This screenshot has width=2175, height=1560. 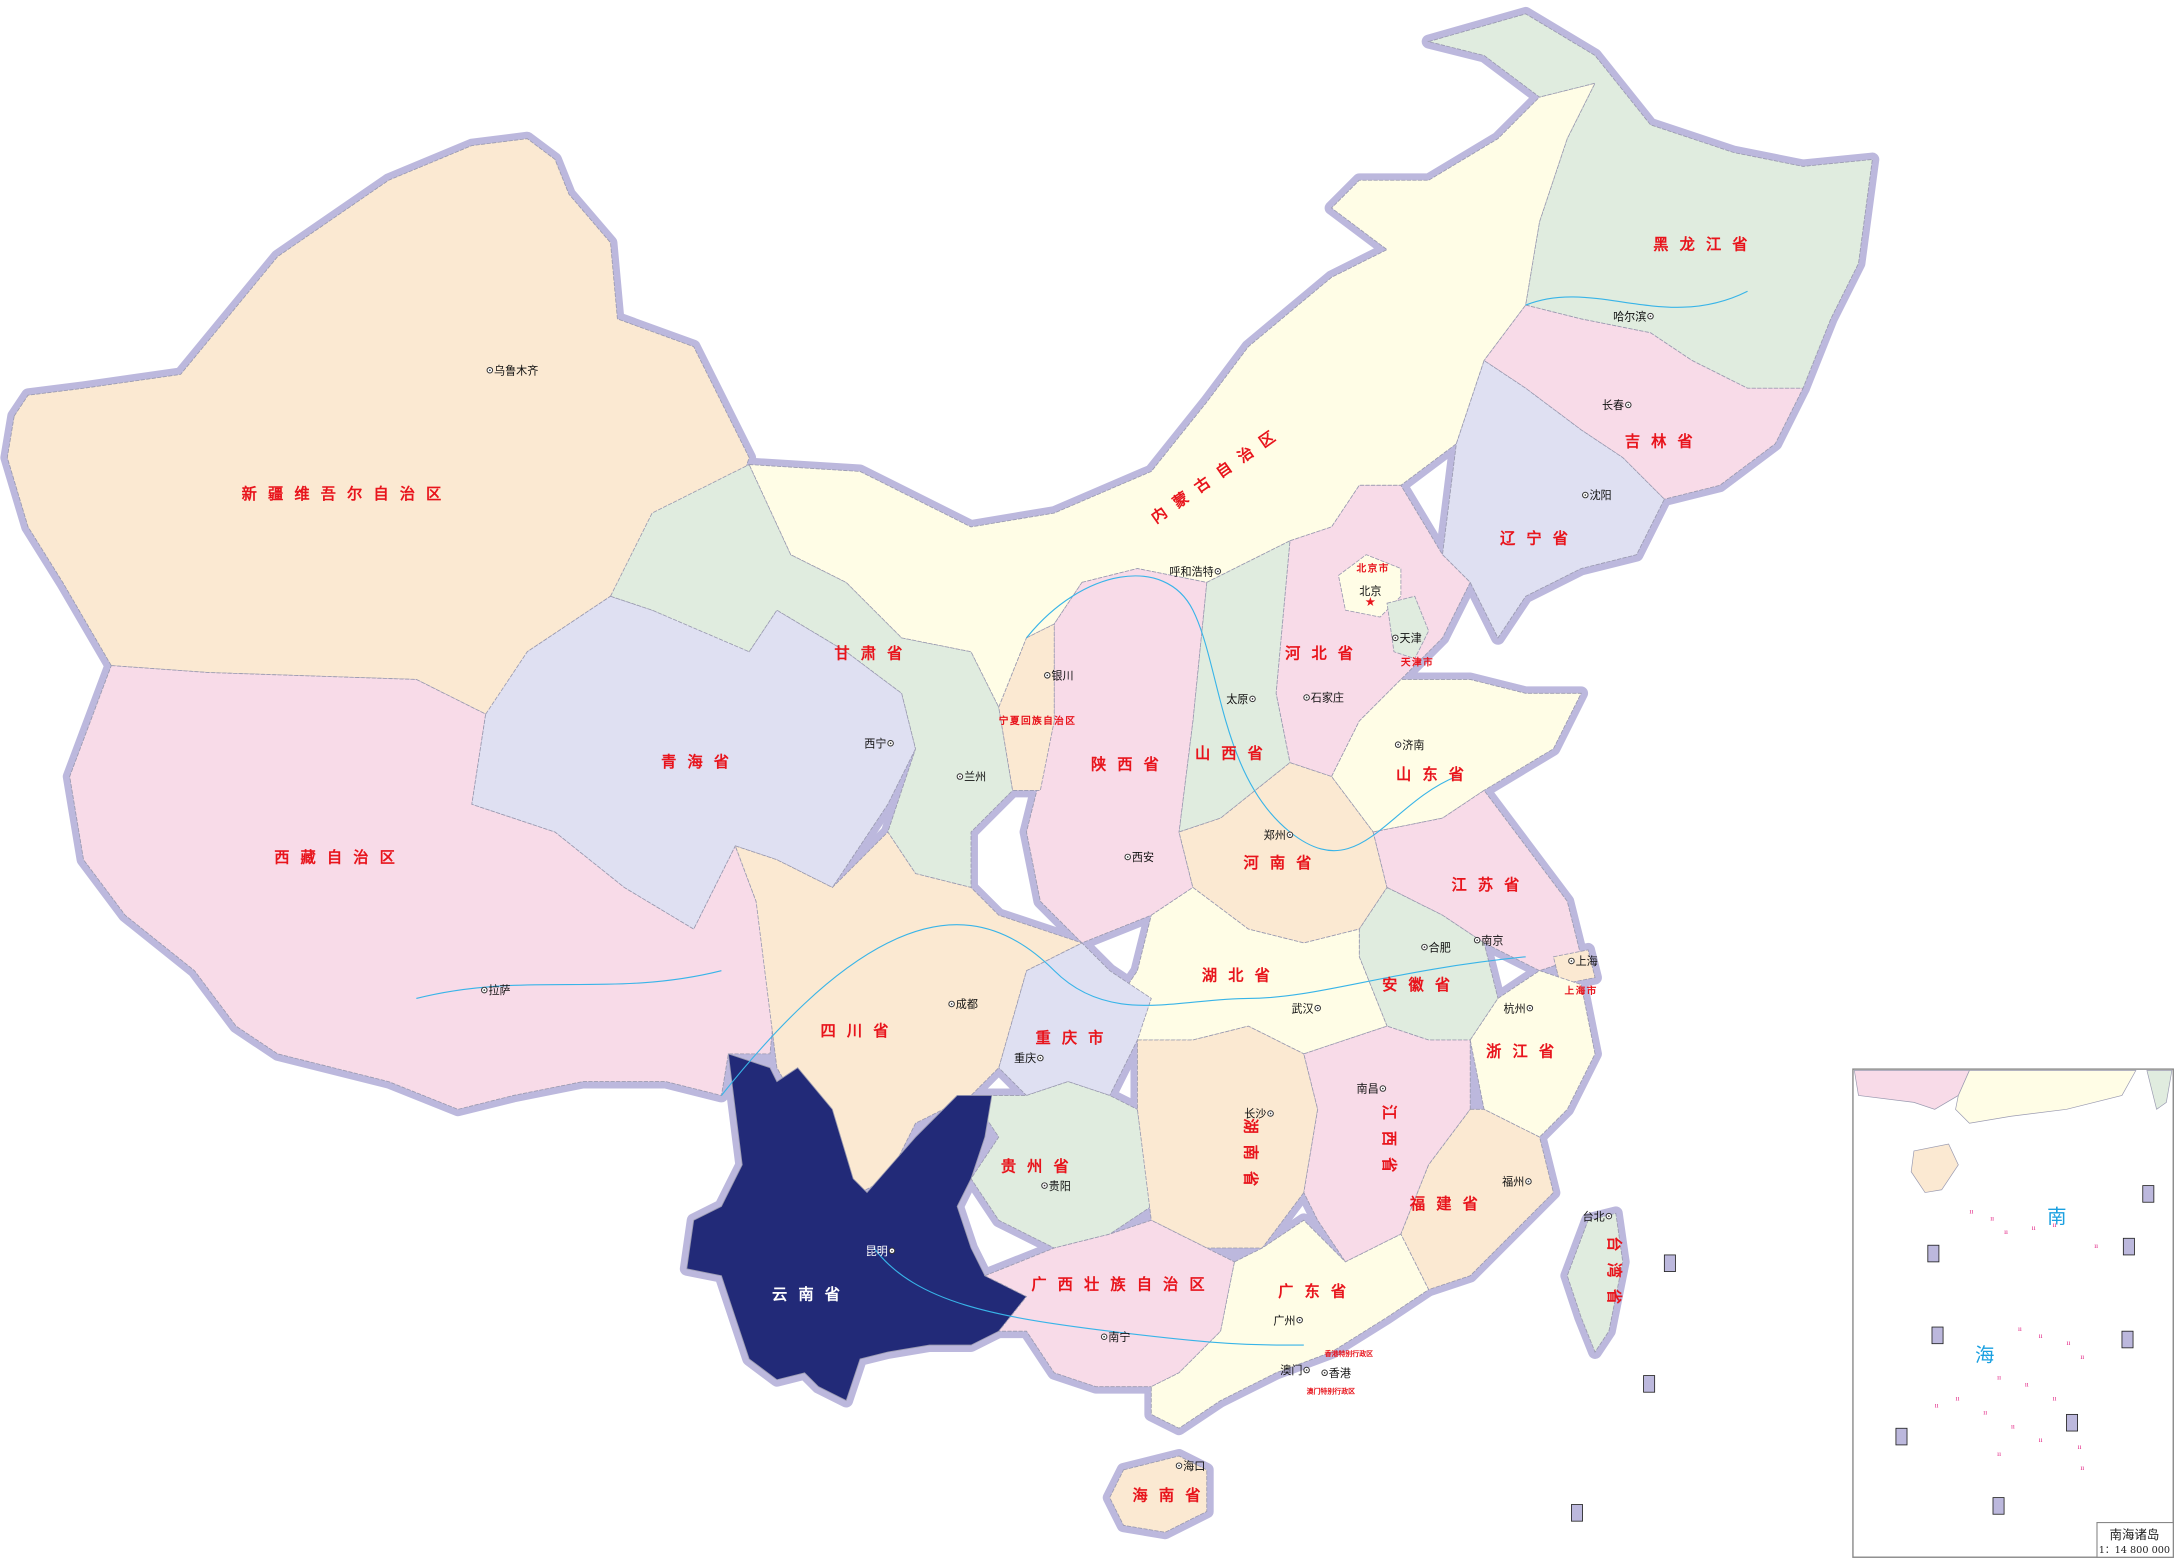 What do you see at coordinates (516, 370) in the screenshot?
I see `city-label-urumqi: 乌鲁木齐` at bounding box center [516, 370].